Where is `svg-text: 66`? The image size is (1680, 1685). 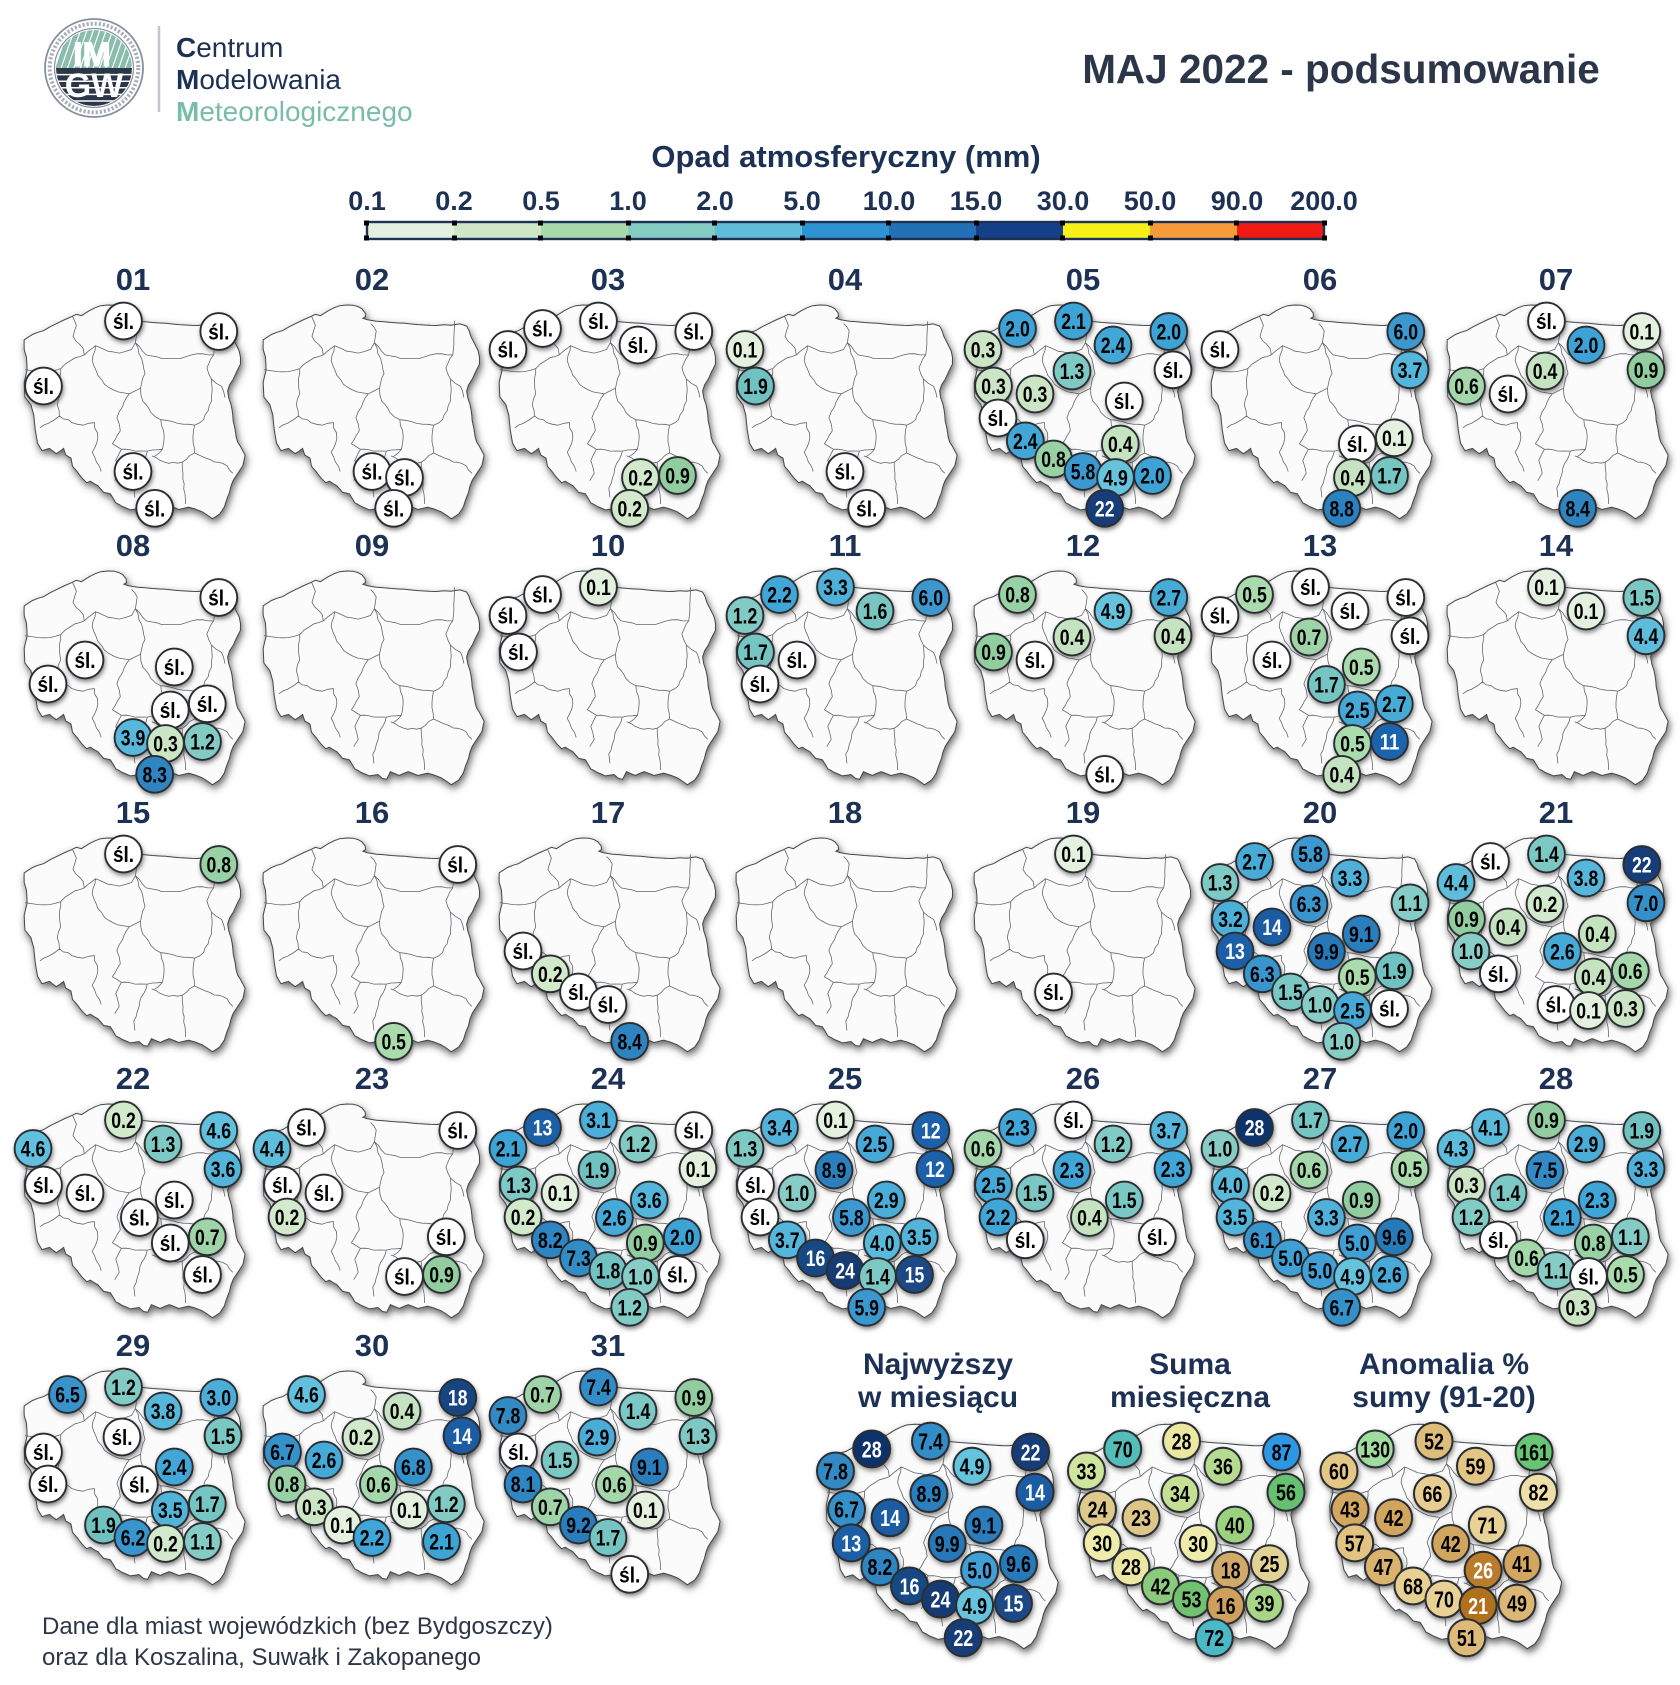
svg-text: 66 is located at coordinates (1433, 1494).